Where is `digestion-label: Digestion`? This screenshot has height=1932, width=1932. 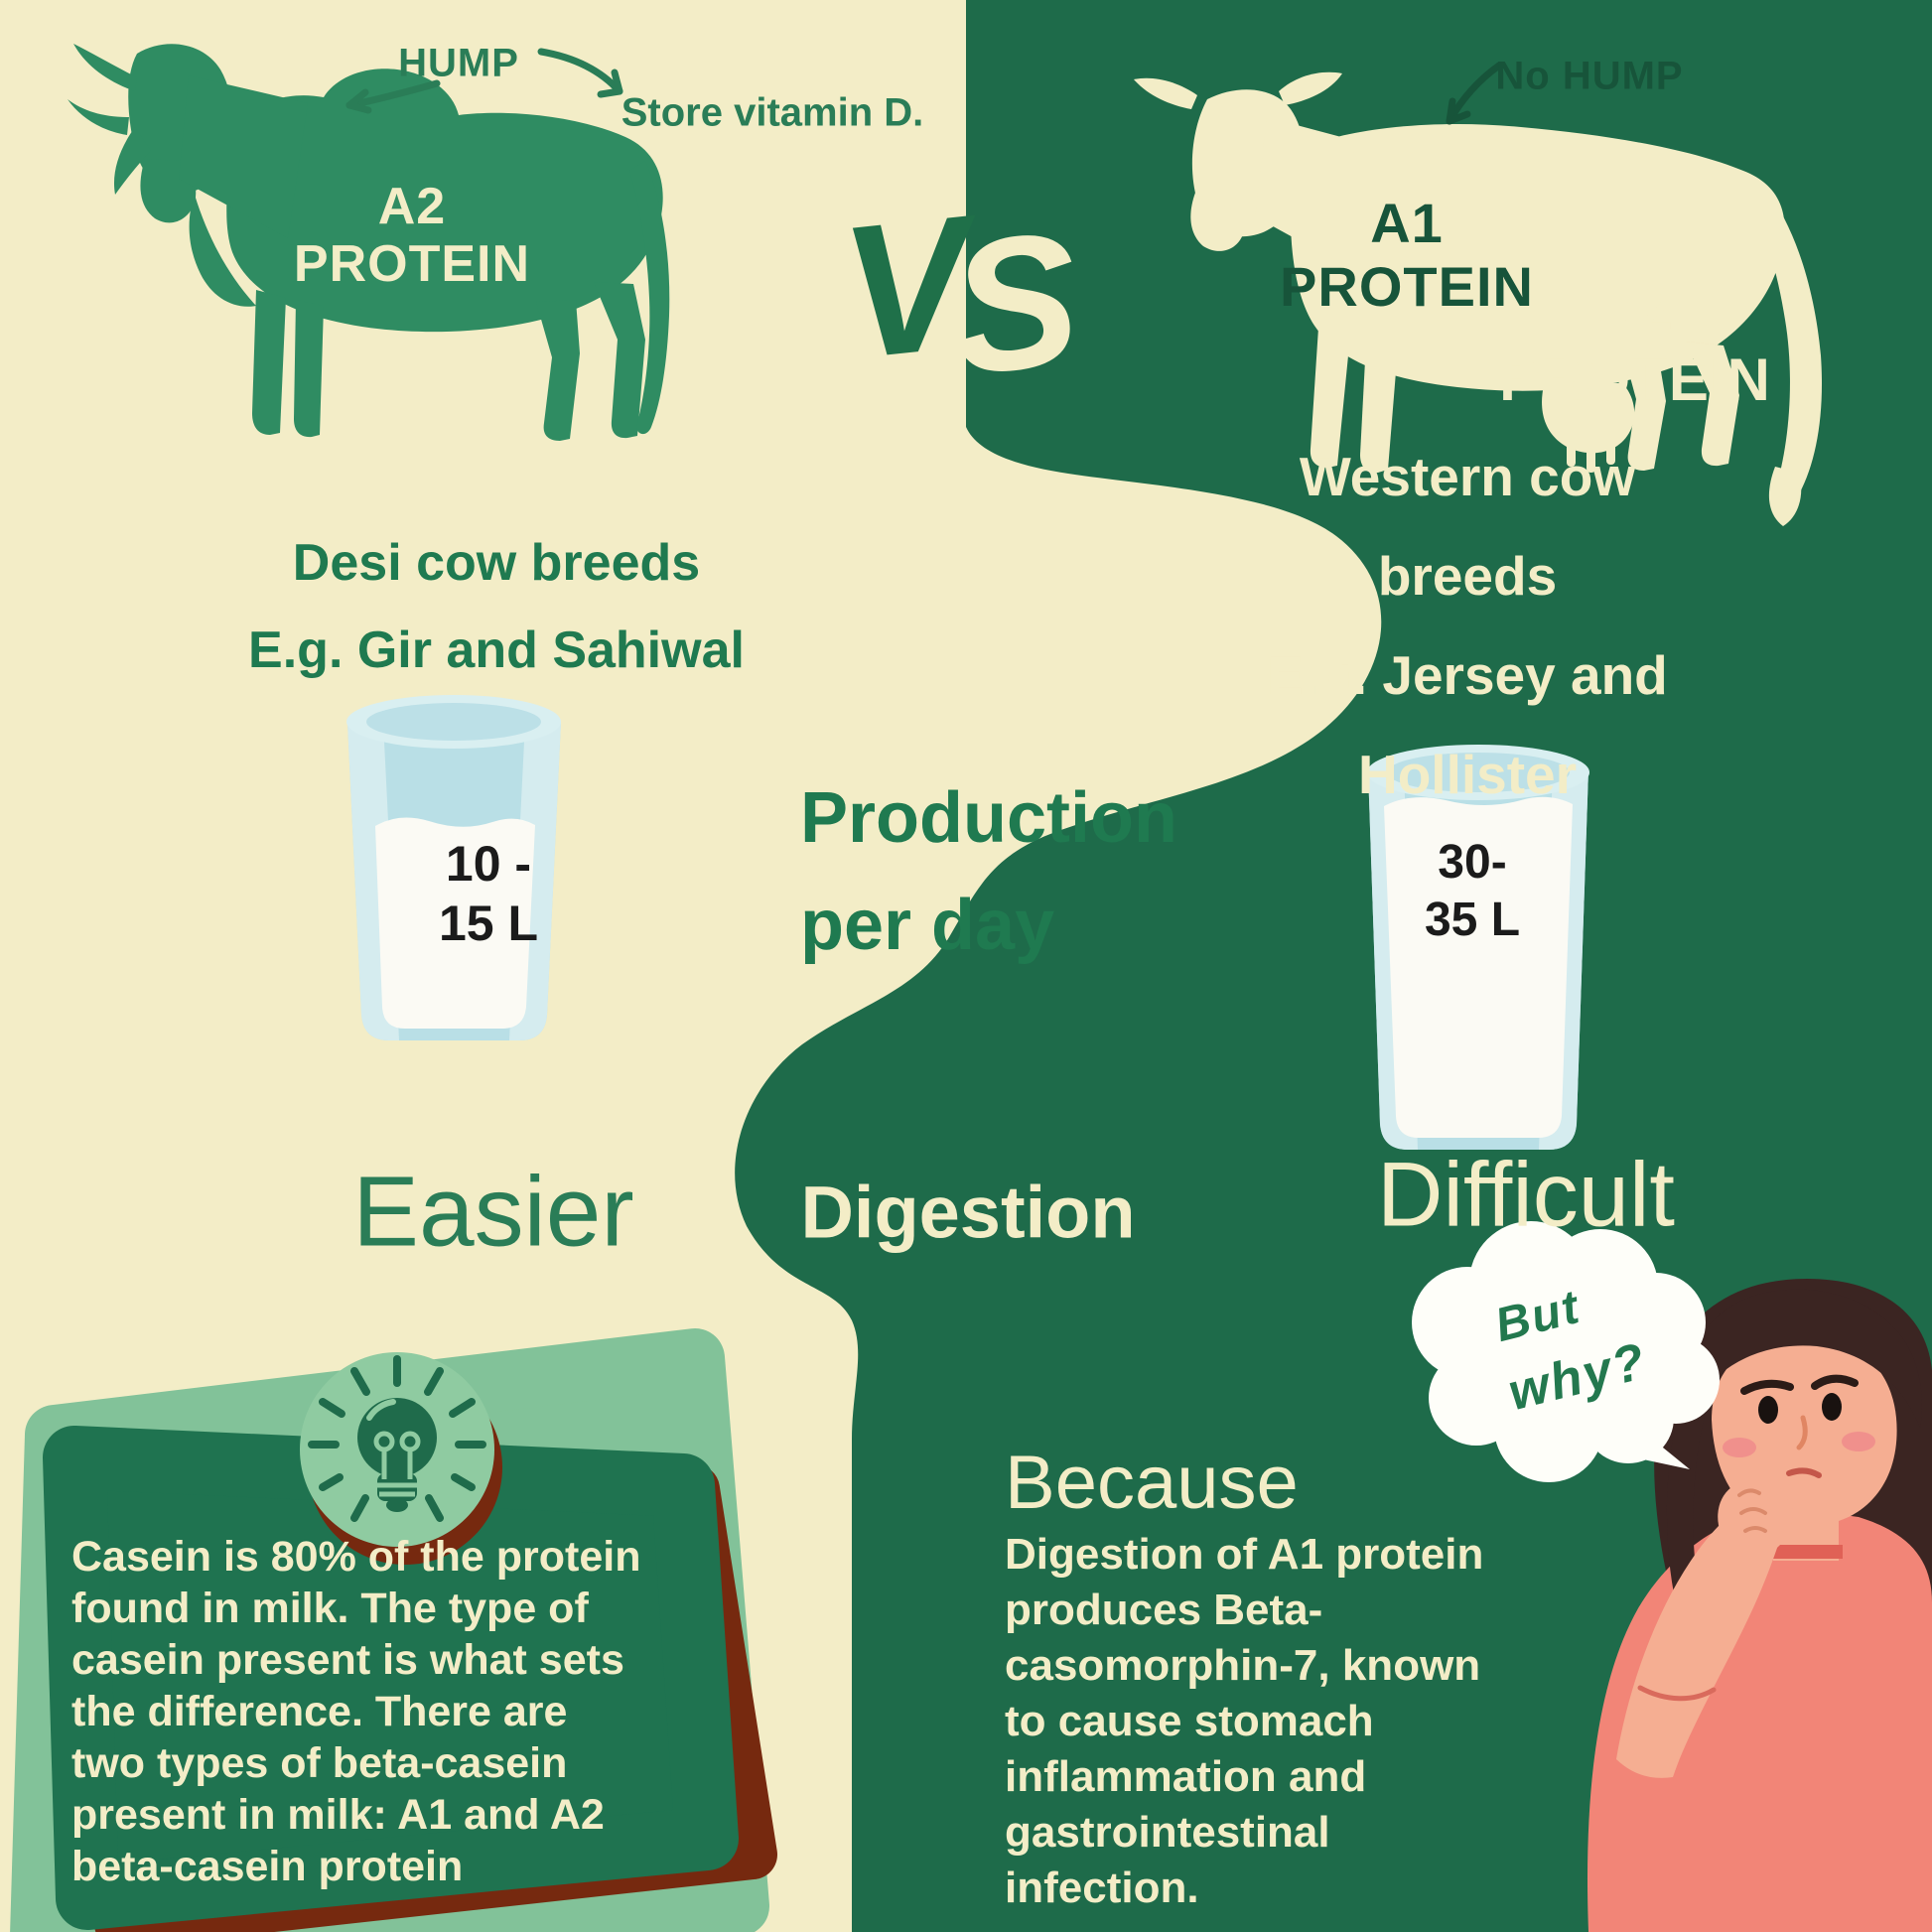
digestion-label: Digestion is located at coordinates (968, 1212).